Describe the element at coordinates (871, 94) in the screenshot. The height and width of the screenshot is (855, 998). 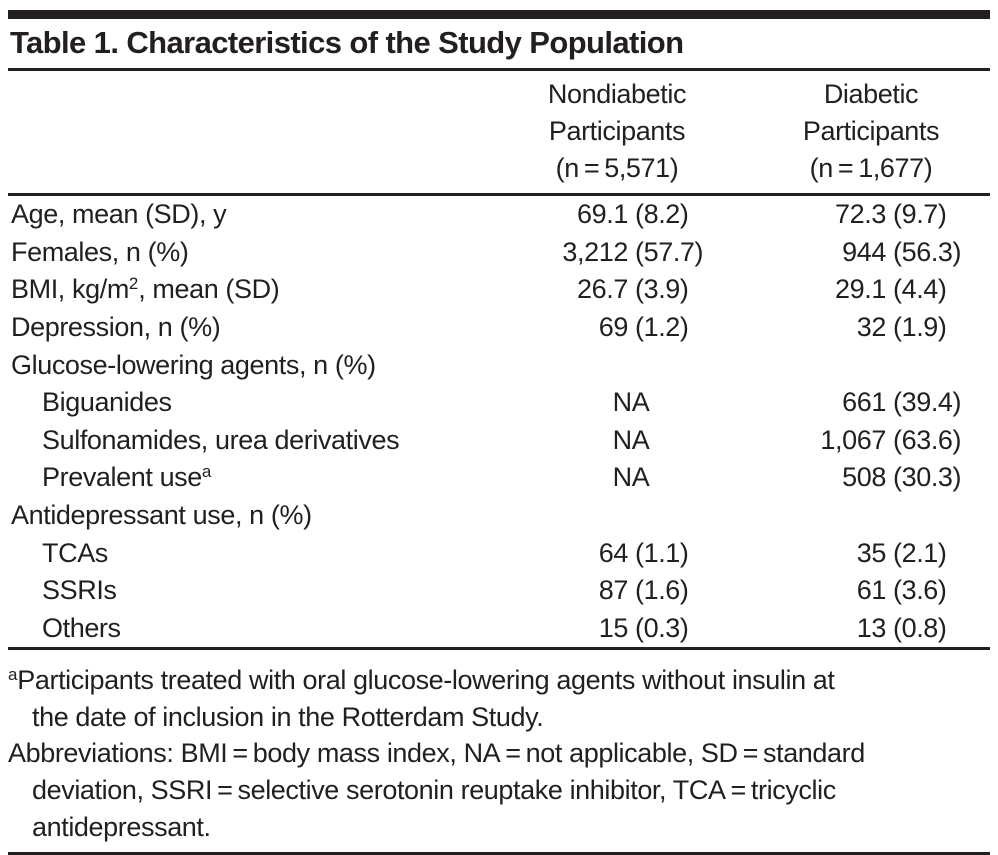
I see `column-header-line: Diabetic` at that location.